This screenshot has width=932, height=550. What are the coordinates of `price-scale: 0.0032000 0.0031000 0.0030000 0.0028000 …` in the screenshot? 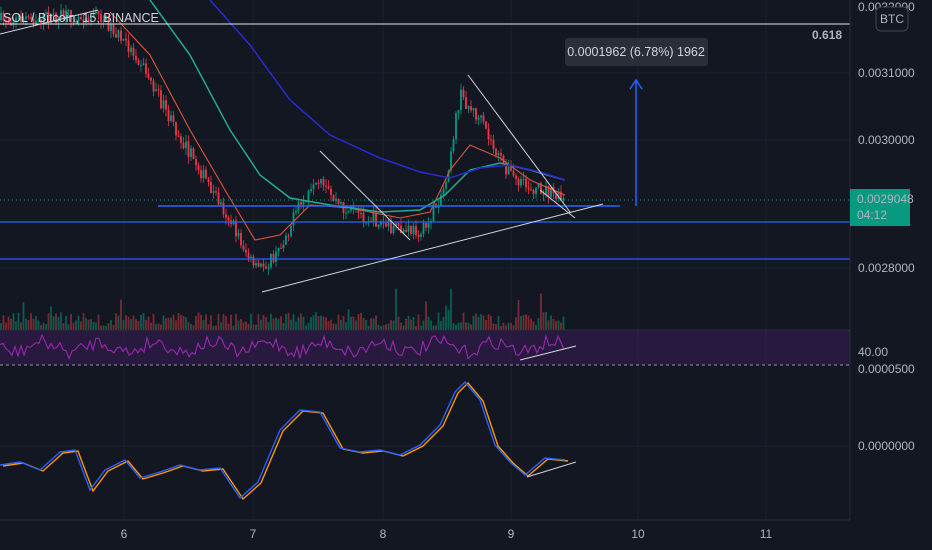 It's located at (886, 226).